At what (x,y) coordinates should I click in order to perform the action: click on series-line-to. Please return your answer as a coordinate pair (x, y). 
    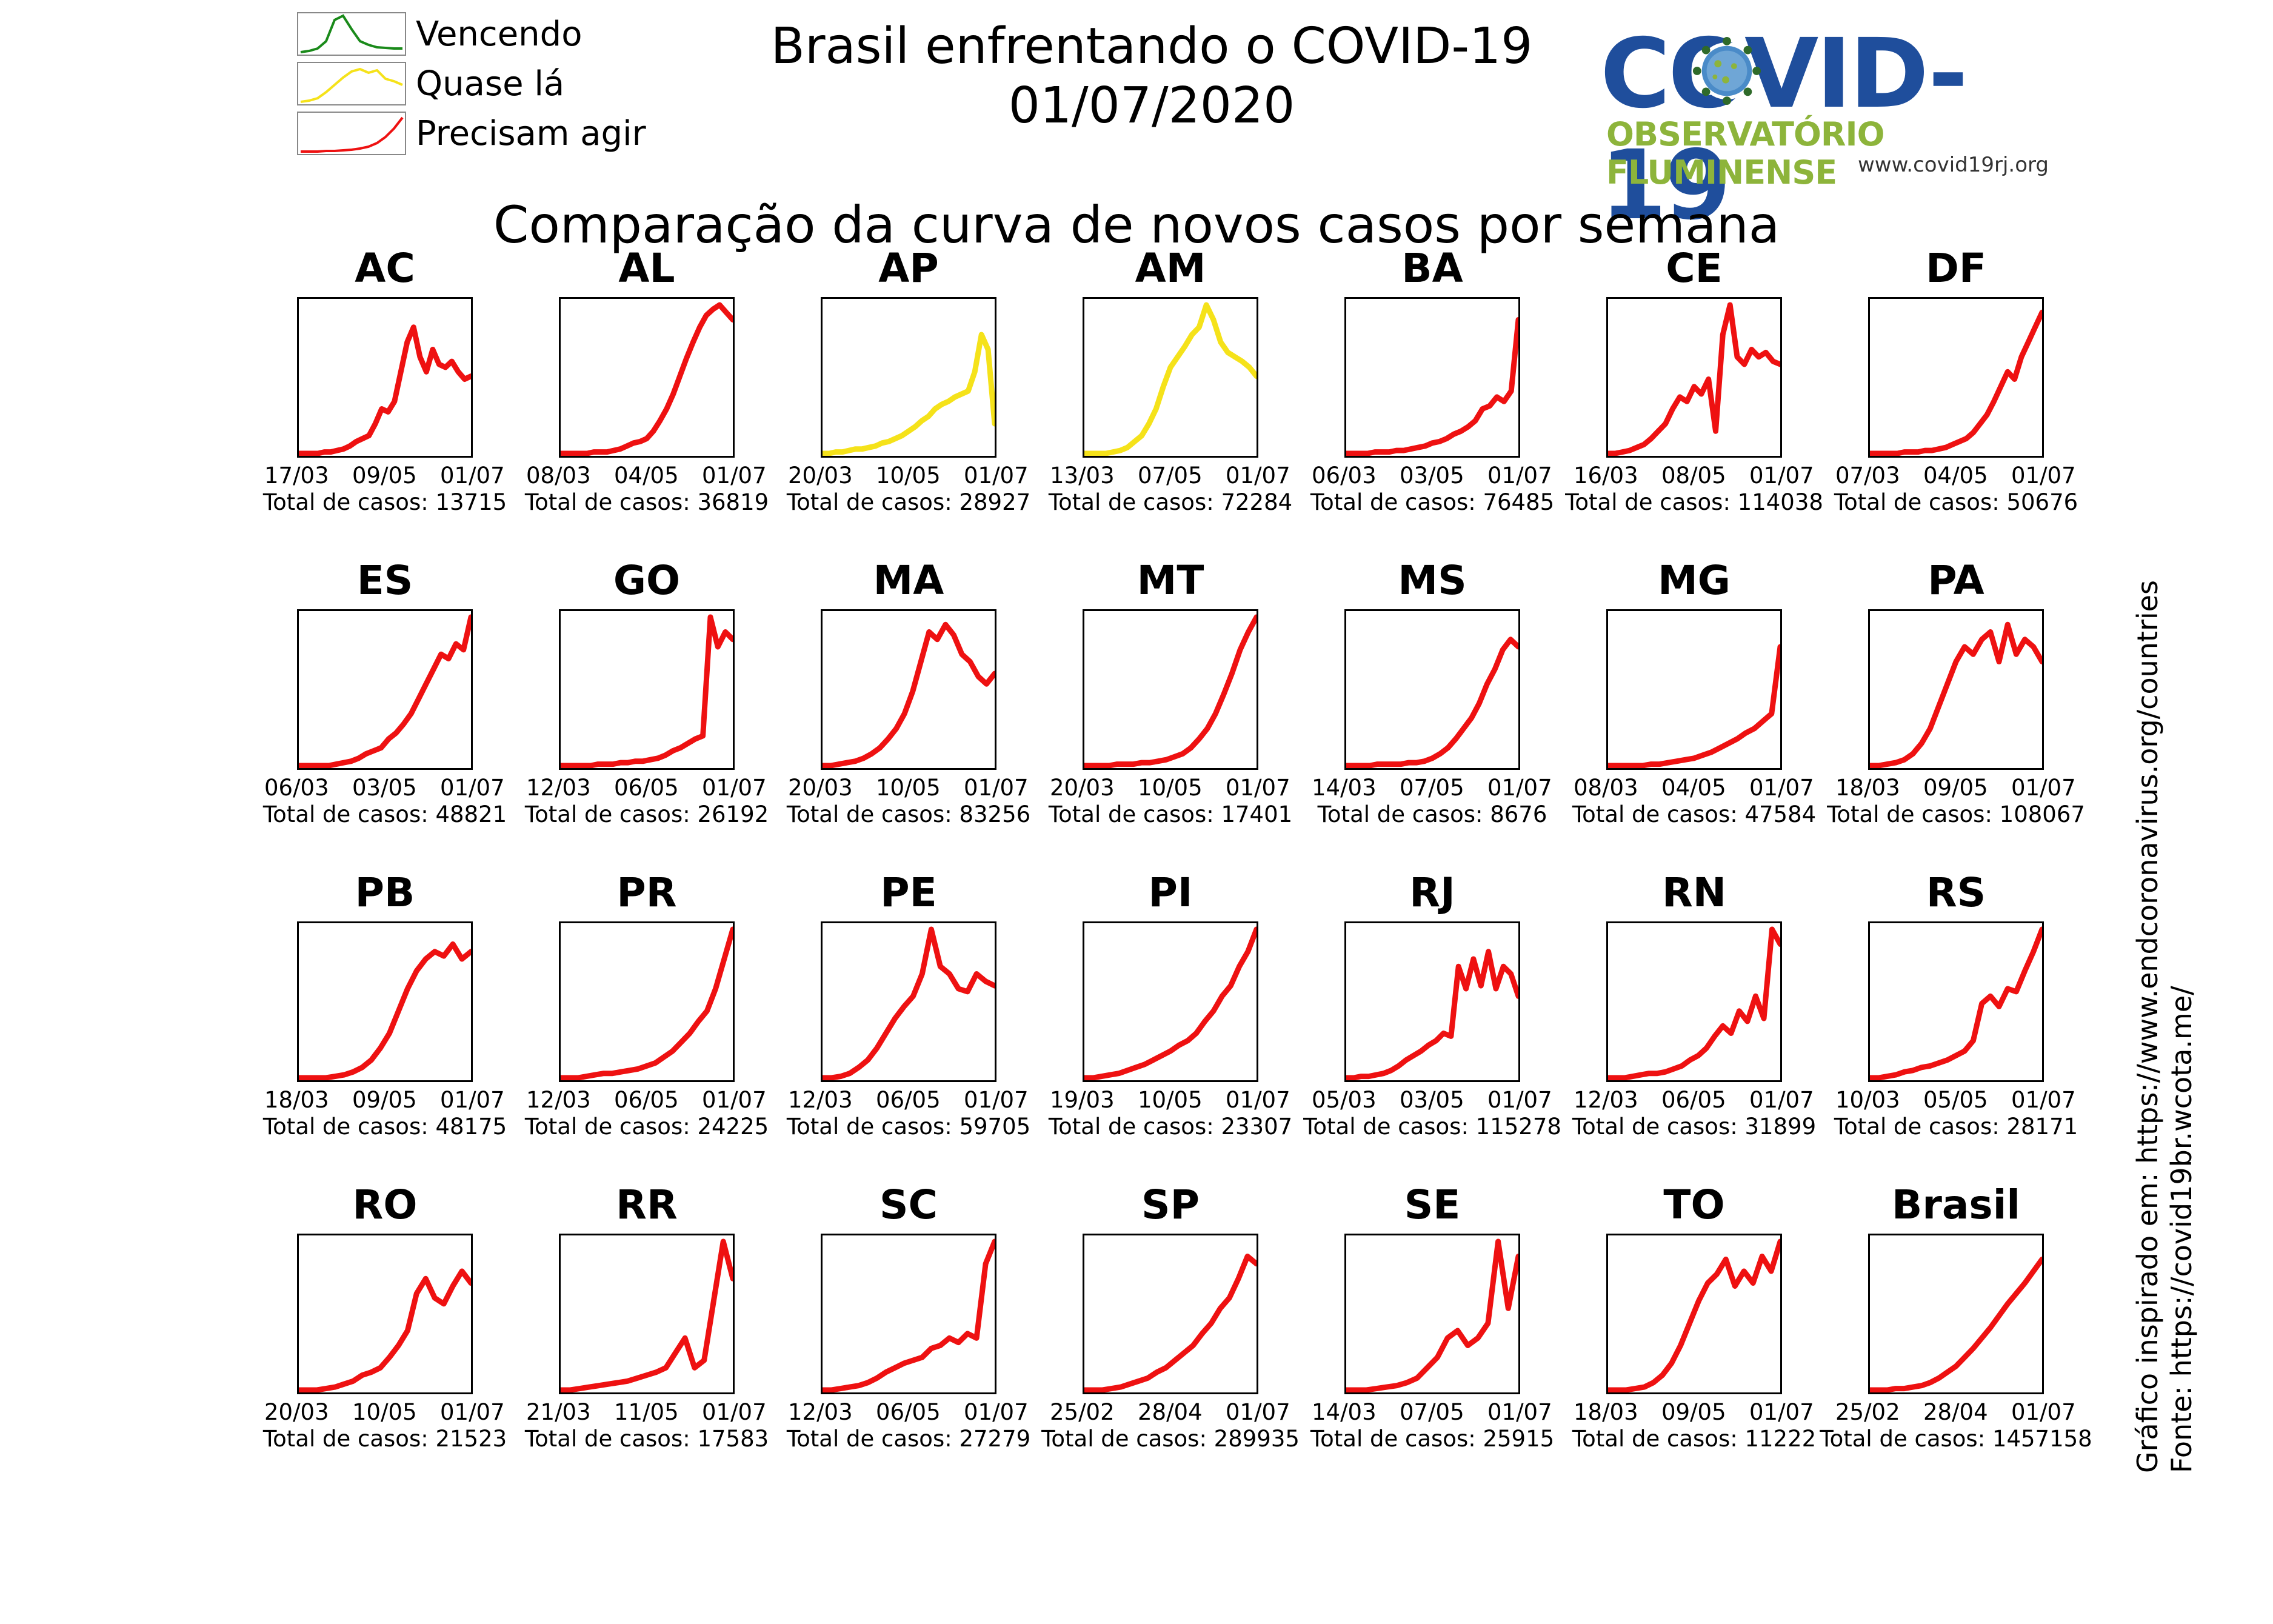
    Looking at the image, I should click on (1694, 1315).